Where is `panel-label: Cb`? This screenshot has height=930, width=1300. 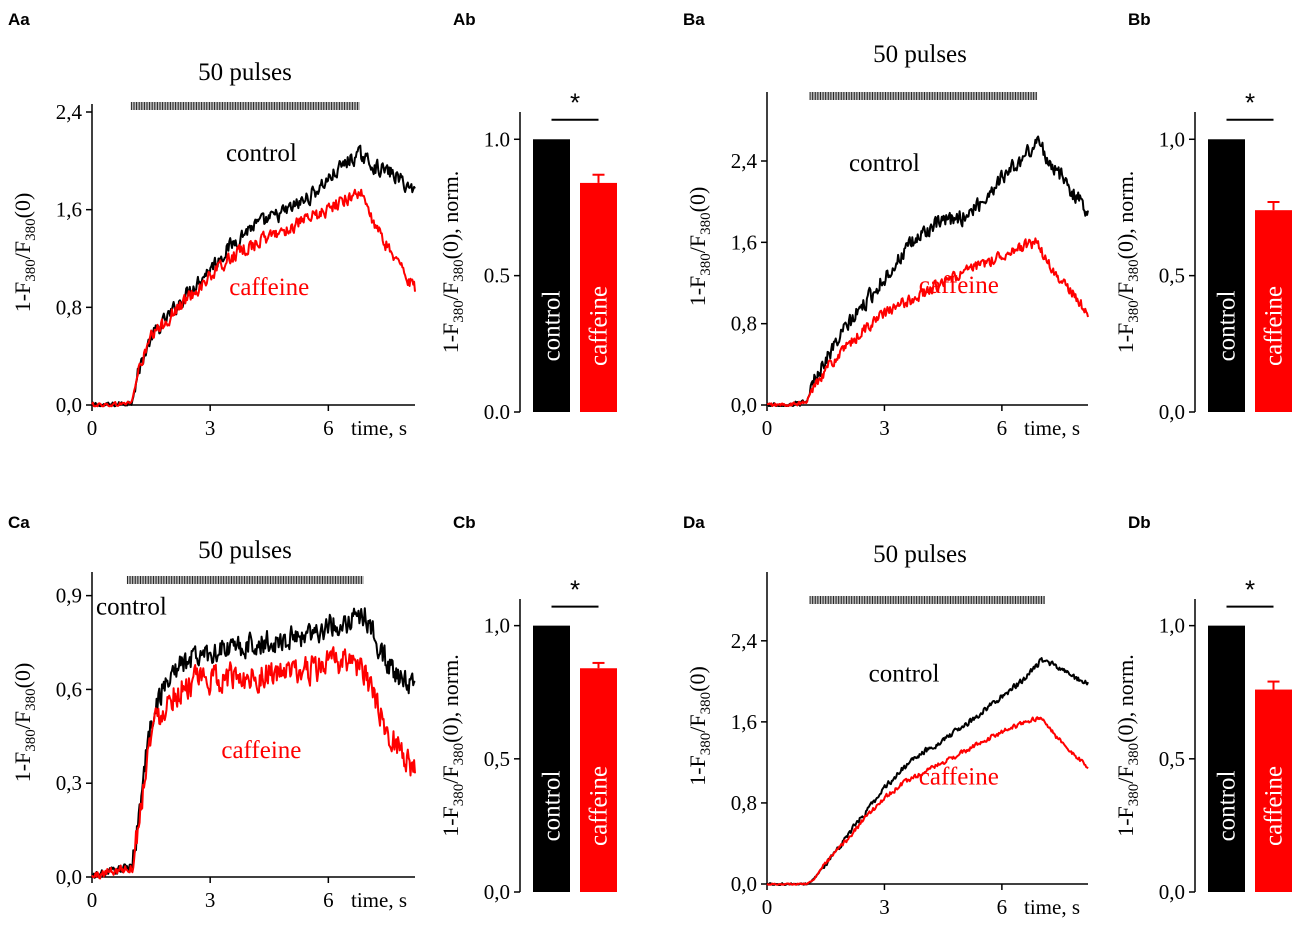 panel-label: Cb is located at coordinates (464, 522).